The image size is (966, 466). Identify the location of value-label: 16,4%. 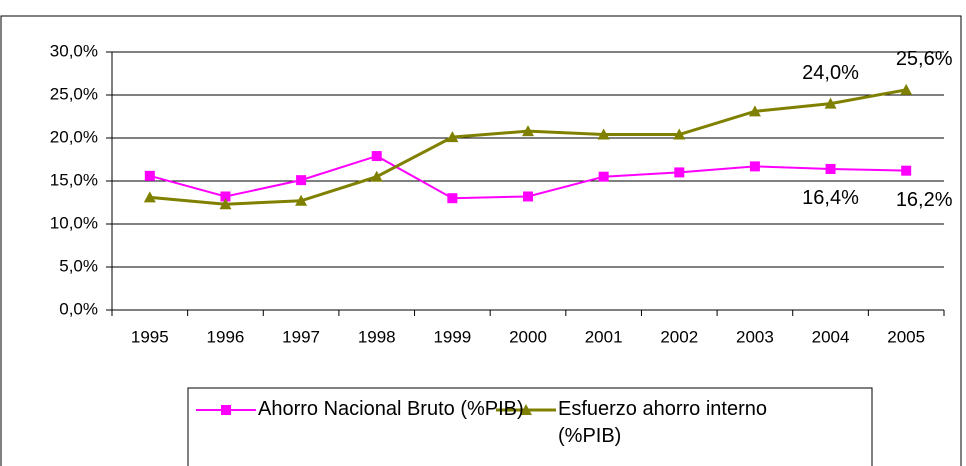
(830, 198).